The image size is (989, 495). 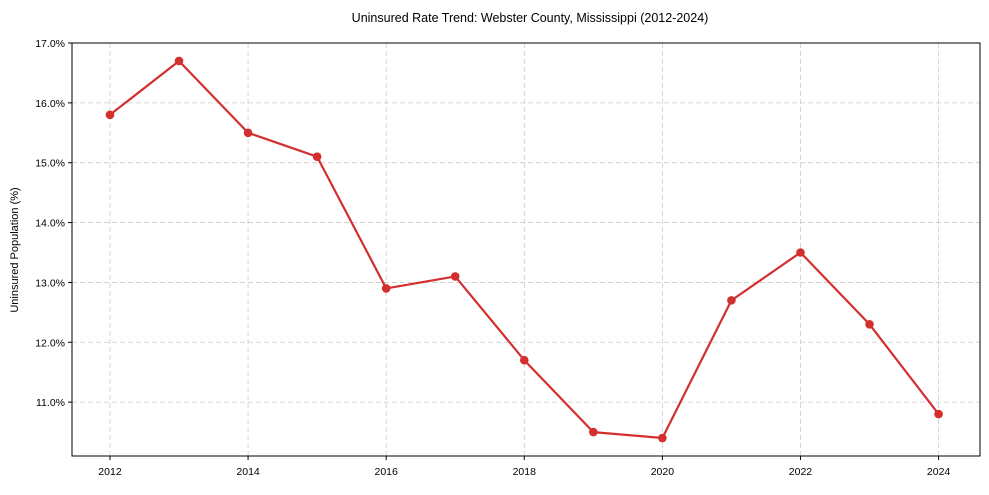 What do you see at coordinates (50, 164) in the screenshot?
I see `y-tick-label: 15.0%` at bounding box center [50, 164].